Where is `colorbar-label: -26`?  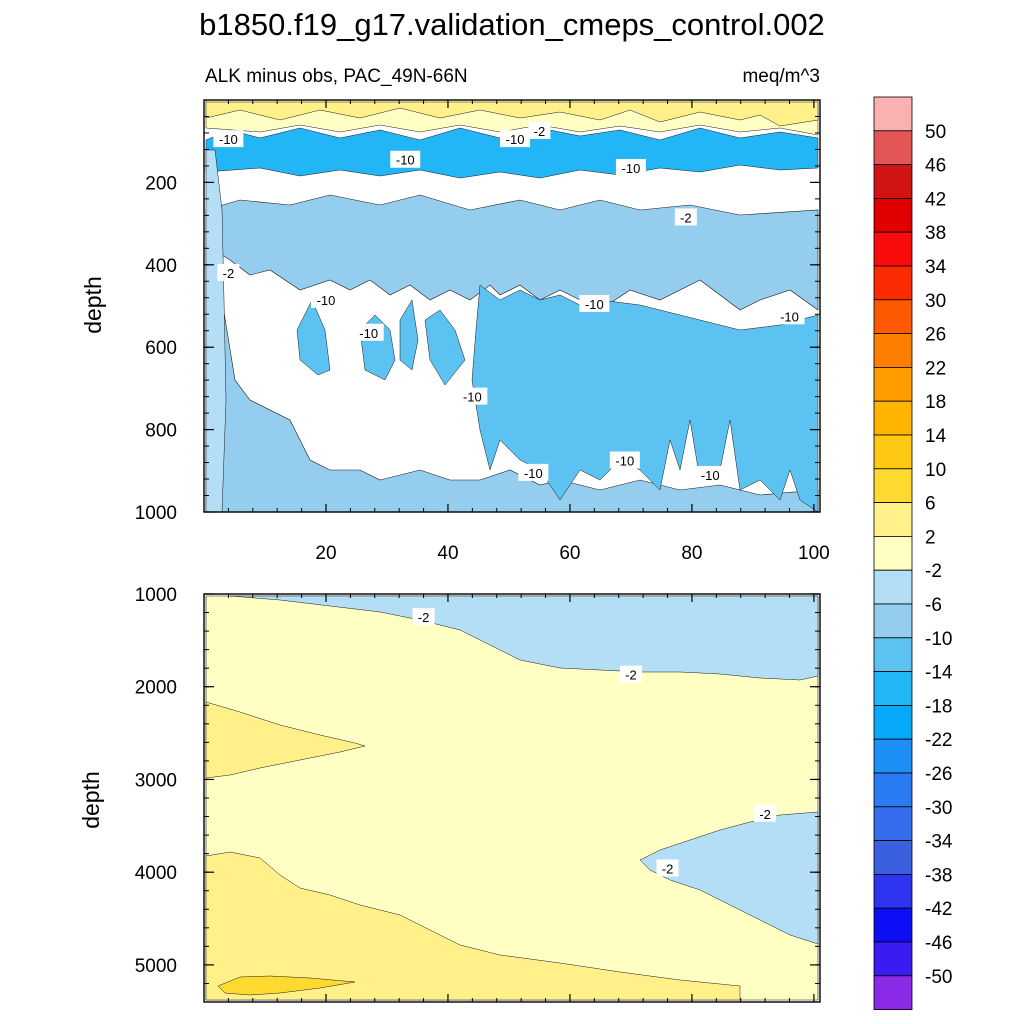 colorbar-label: -26 is located at coordinates (938, 774).